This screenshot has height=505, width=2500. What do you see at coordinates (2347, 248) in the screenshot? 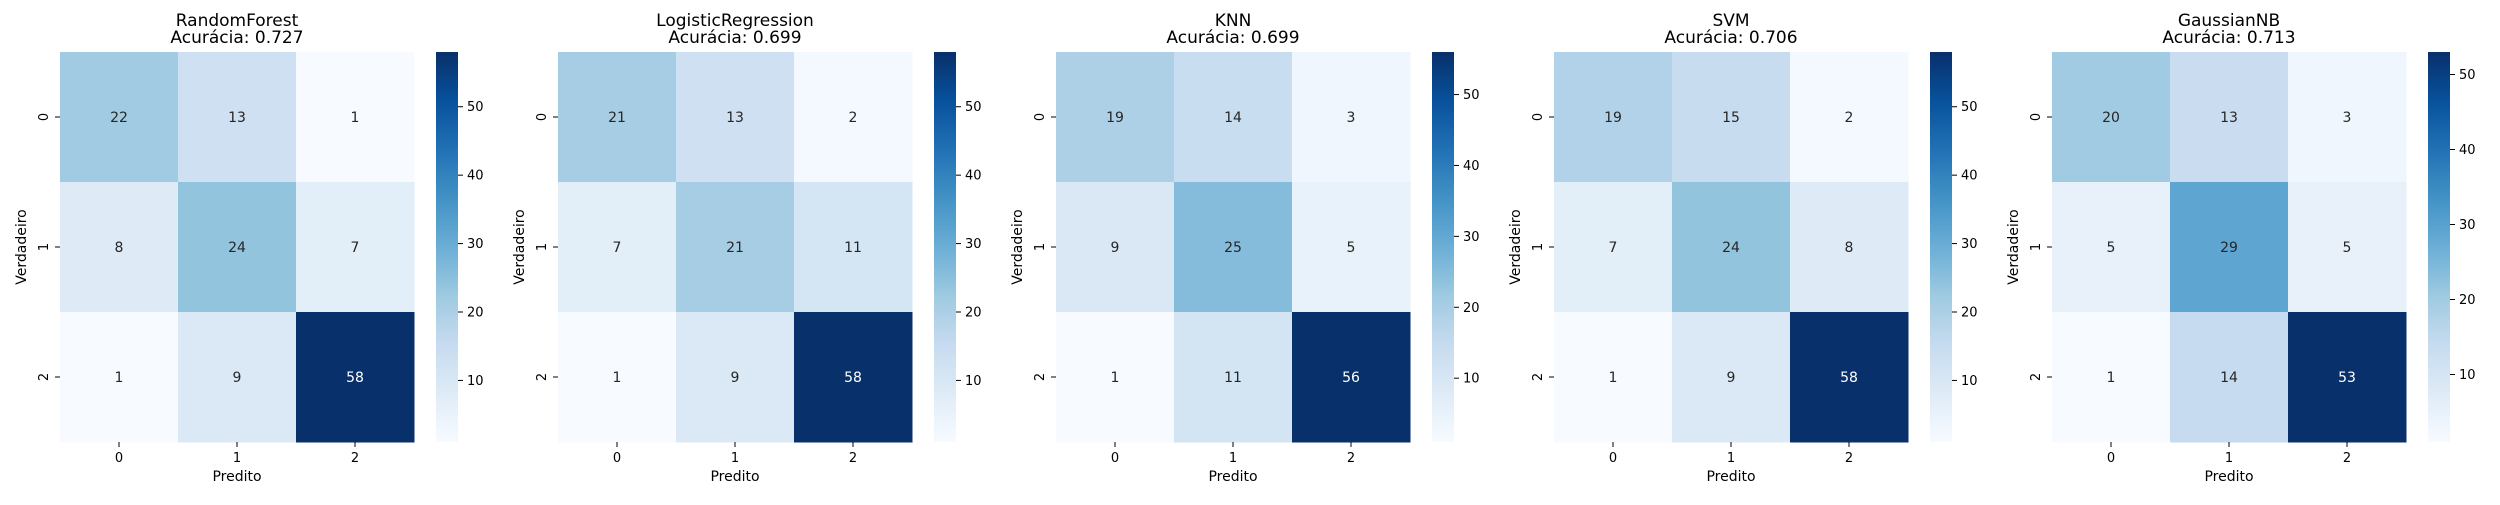
I see `cell-value-label: 5` at bounding box center [2347, 248].